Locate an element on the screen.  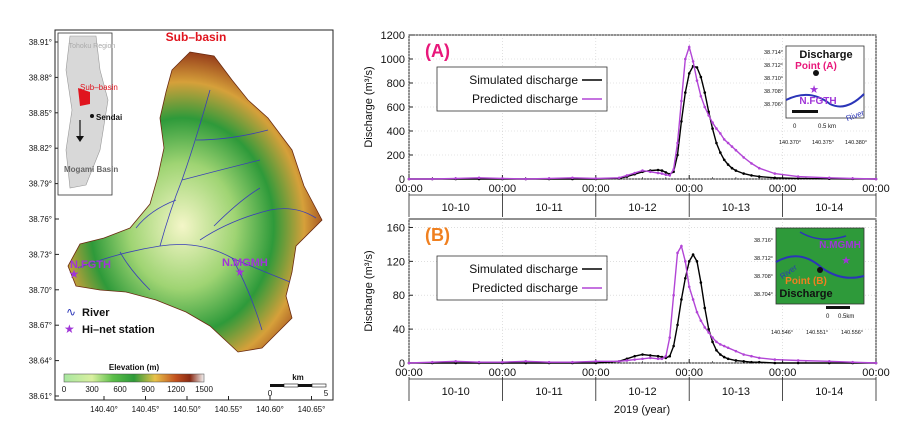
inset-b-station: N.MGMH is located at coordinates (840, 245).